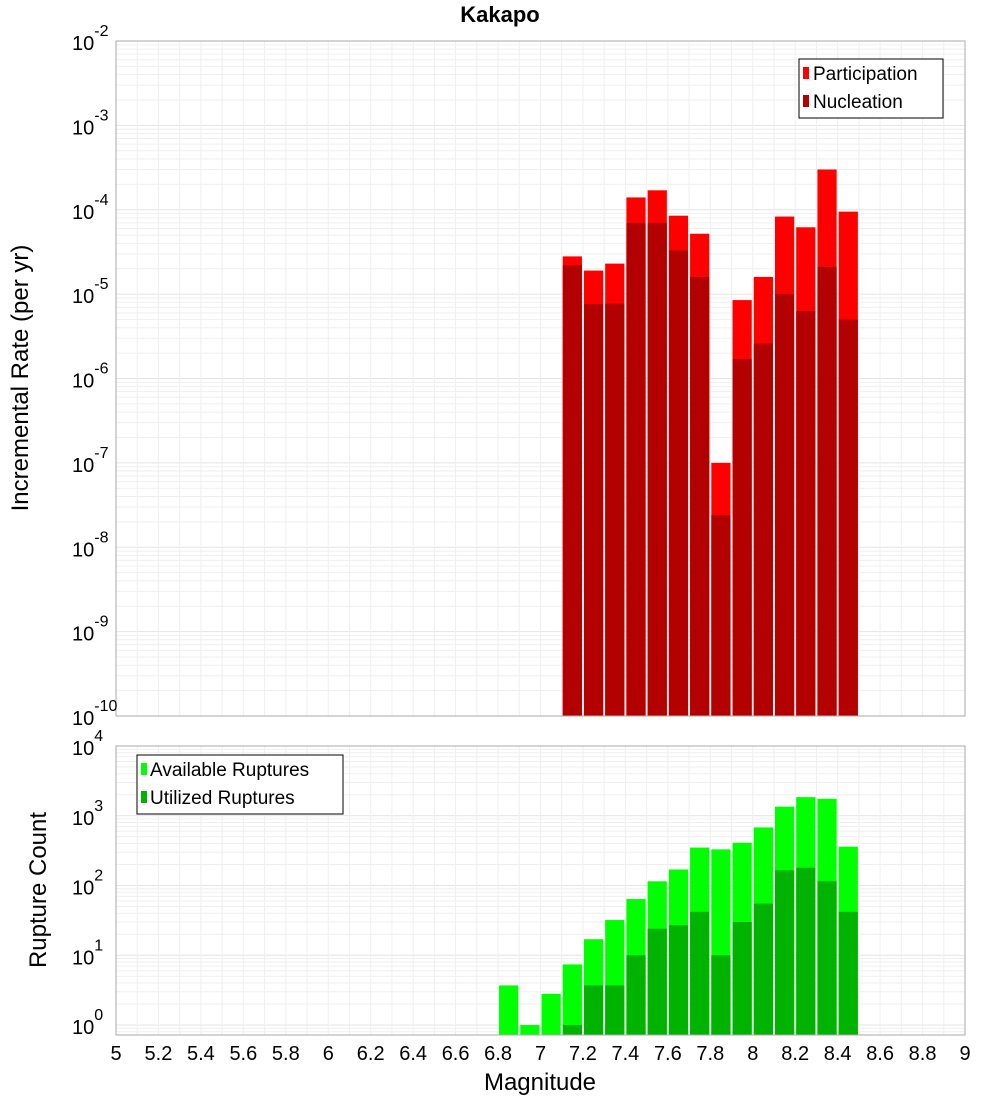 This screenshot has height=1100, width=1000. Describe the element at coordinates (806, 73) in the screenshot. I see `participation-legend-swatch` at that location.